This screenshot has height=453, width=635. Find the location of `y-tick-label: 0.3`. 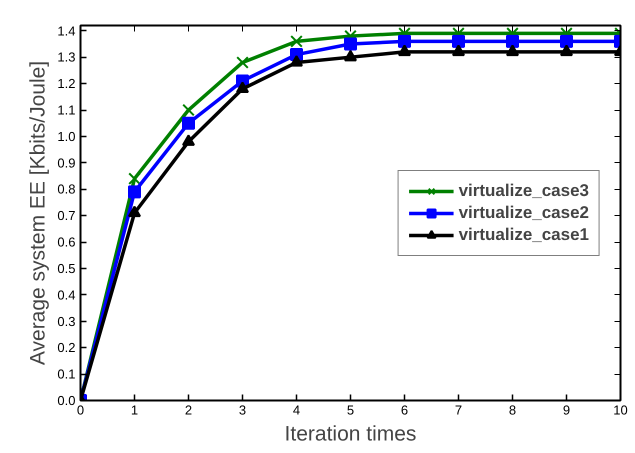

y-tick-label: 0.3 is located at coordinates (66, 321).